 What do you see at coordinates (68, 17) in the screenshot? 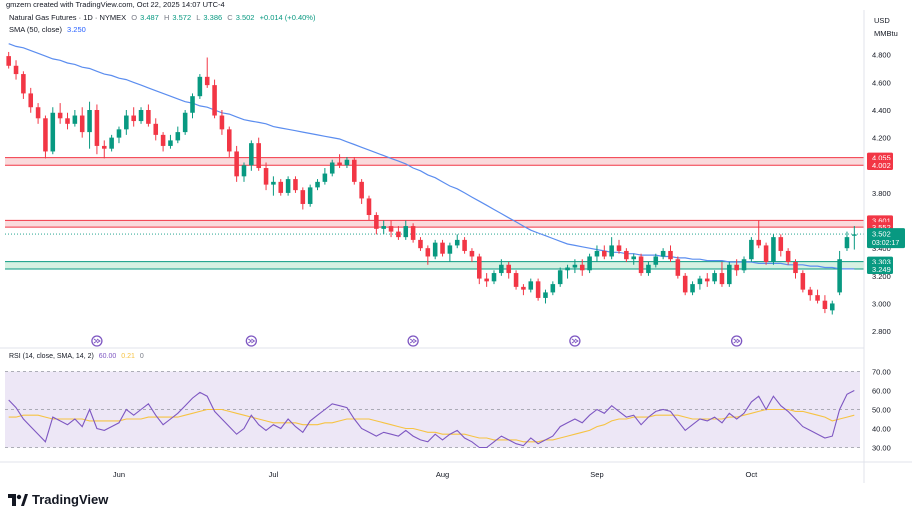
I see `symbol-title: Natural Gas Futures · 1D · NYMEX` at bounding box center [68, 17].